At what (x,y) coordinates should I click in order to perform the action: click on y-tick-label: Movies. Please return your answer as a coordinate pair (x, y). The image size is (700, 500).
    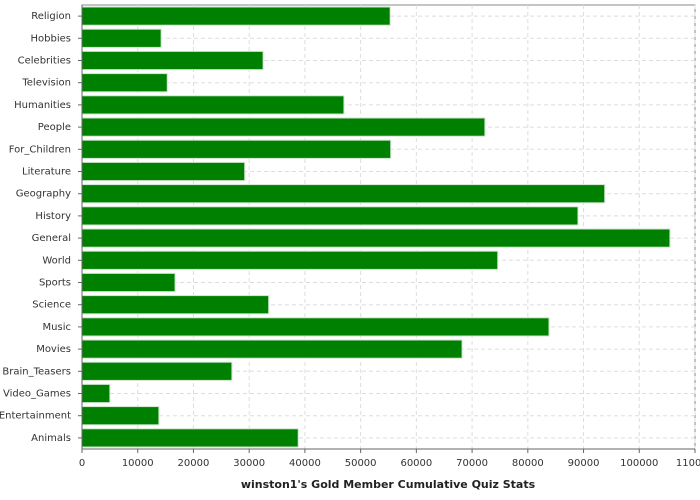
    Looking at the image, I should click on (53, 349).